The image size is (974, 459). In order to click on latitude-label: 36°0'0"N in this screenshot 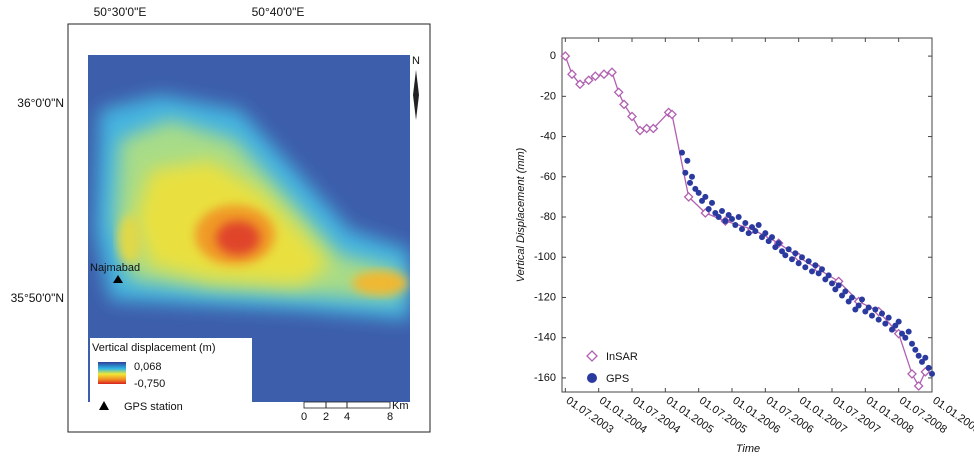, I will do `click(40, 103)`.